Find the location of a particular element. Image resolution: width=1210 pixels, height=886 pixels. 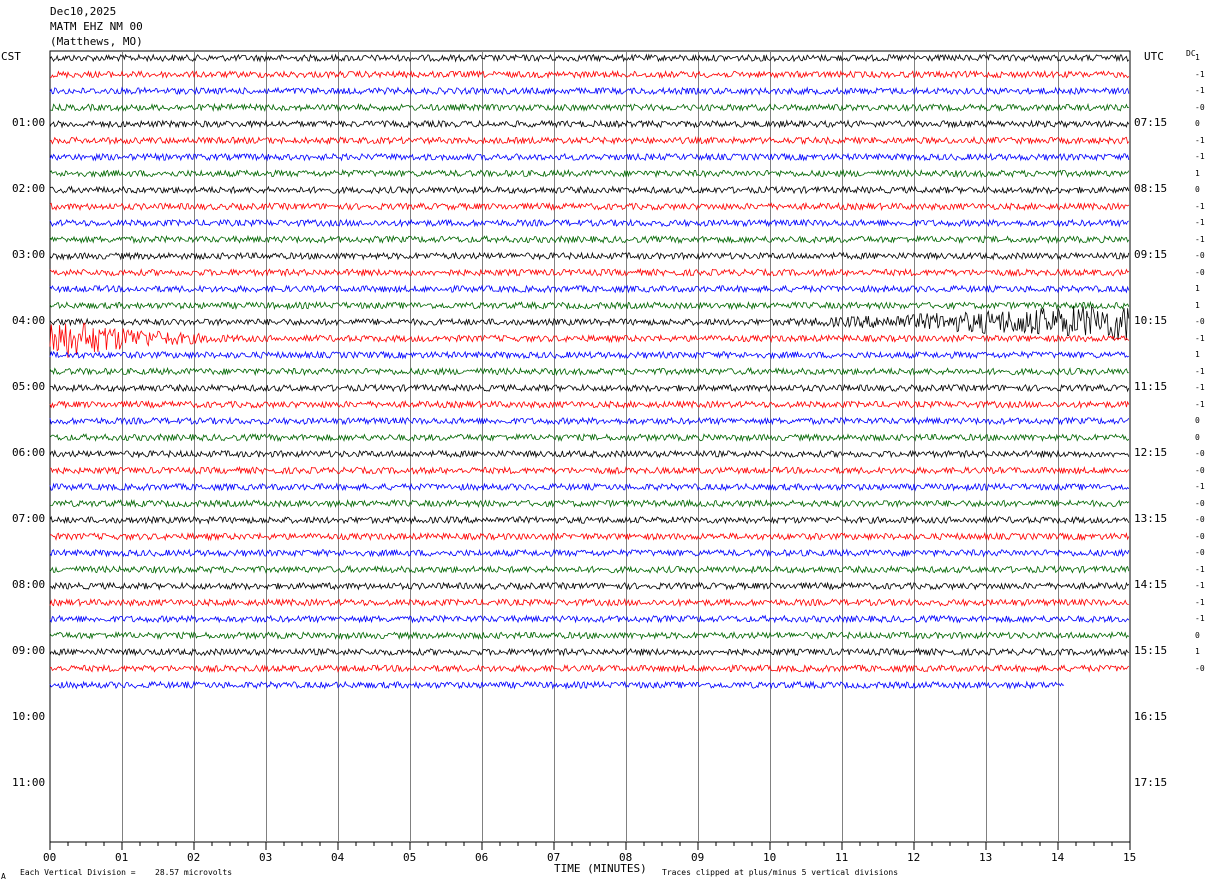

right-hour-label: 10:15 is located at coordinates (1151, 320).